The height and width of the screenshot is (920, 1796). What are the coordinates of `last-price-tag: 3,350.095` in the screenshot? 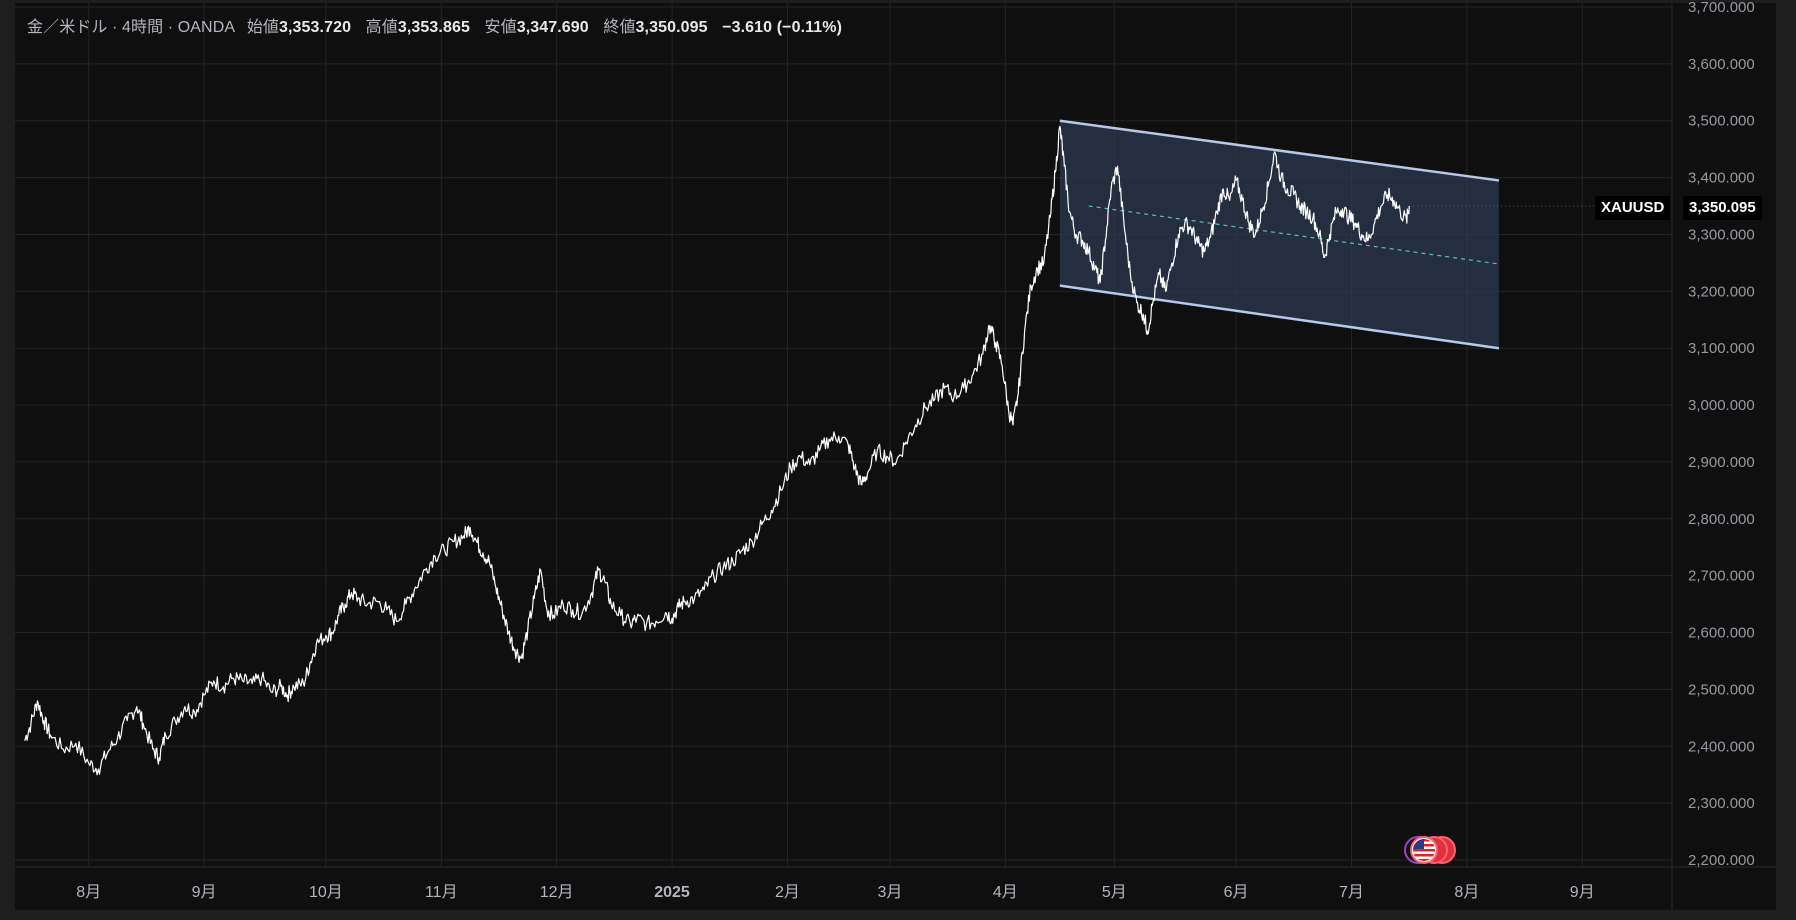 It's located at (1722, 208).